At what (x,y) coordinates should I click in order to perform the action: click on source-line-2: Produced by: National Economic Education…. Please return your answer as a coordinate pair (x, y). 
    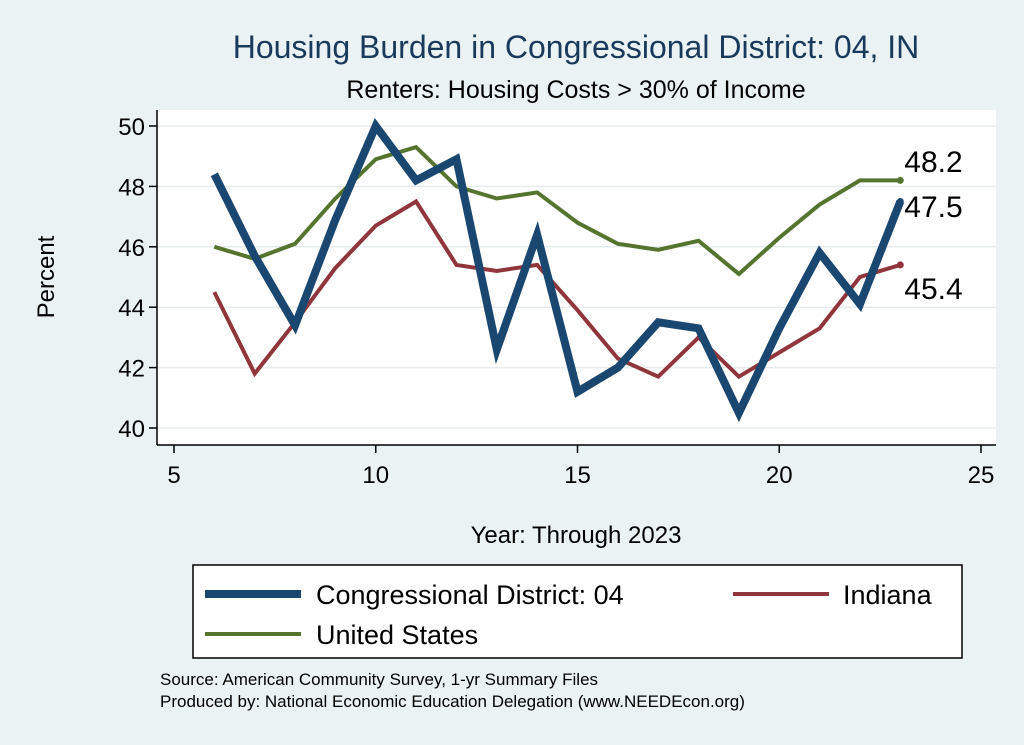
    Looking at the image, I should click on (452, 701).